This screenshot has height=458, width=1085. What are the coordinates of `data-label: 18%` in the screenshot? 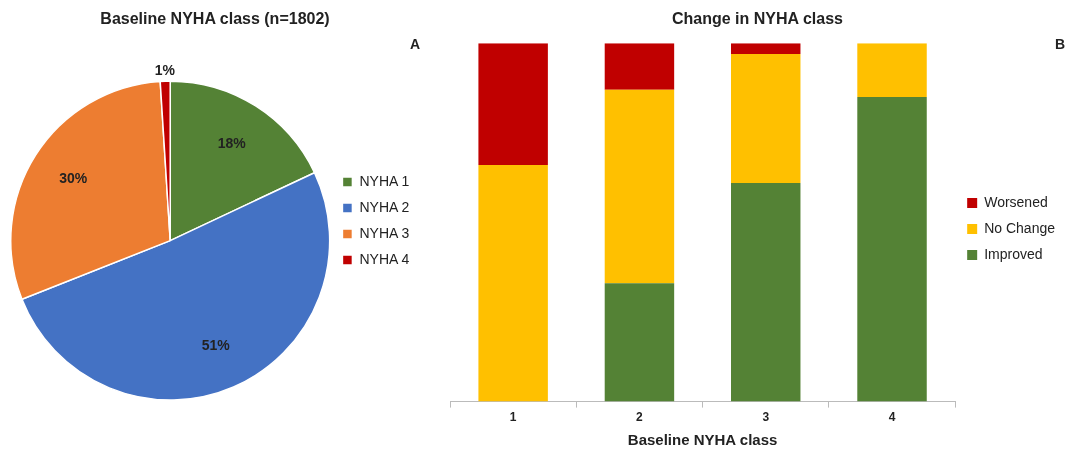 It's located at (232, 142).